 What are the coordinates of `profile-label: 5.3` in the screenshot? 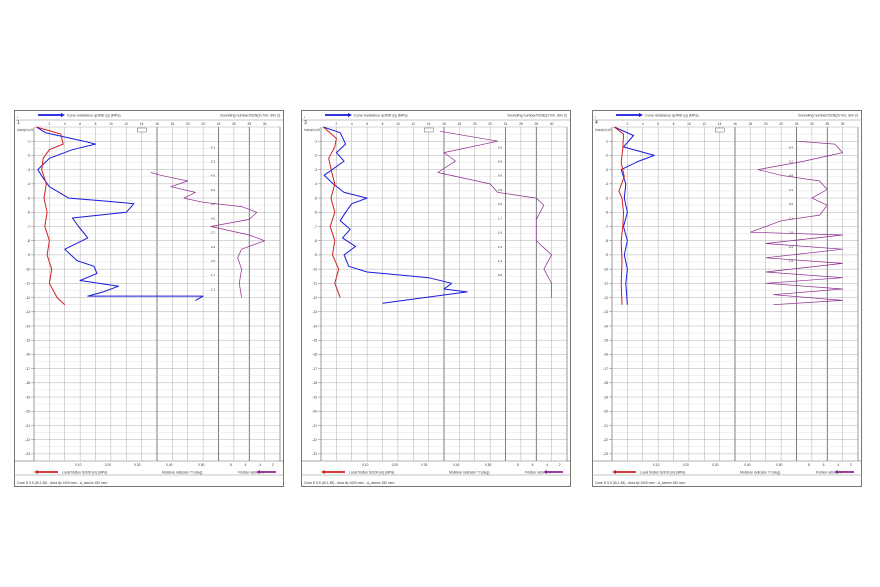 It's located at (213, 162).